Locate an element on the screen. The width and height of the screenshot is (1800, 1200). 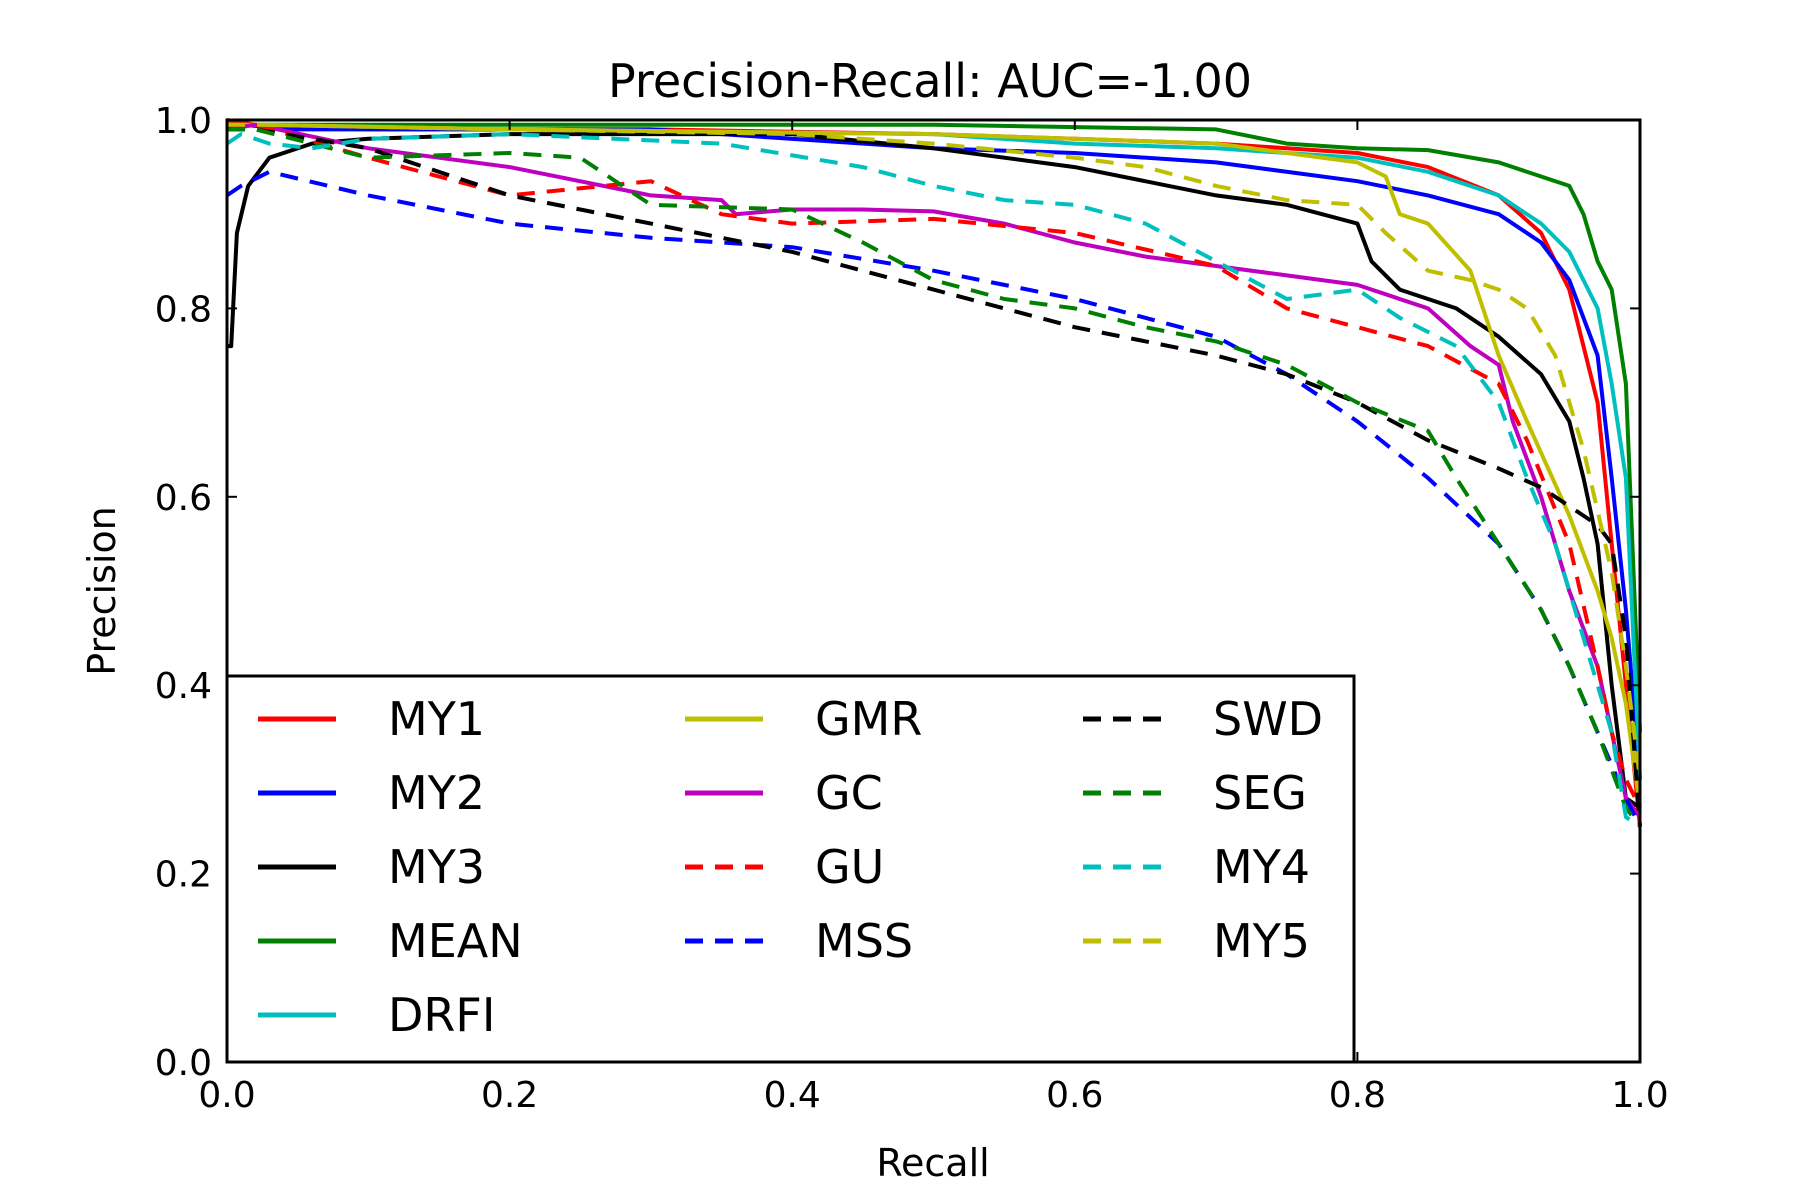
y-tick-label: 0.6 is located at coordinates (183, 498).